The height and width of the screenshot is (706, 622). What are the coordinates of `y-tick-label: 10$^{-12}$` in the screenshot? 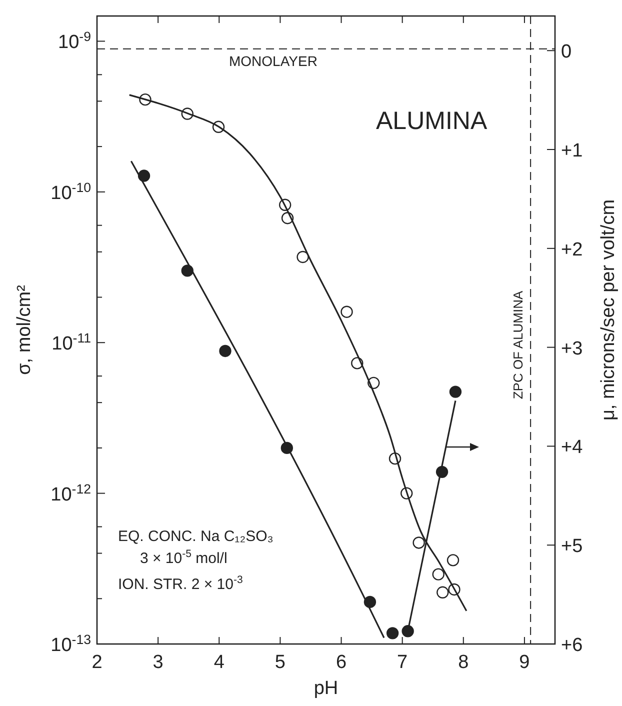 It's located at (70, 493).